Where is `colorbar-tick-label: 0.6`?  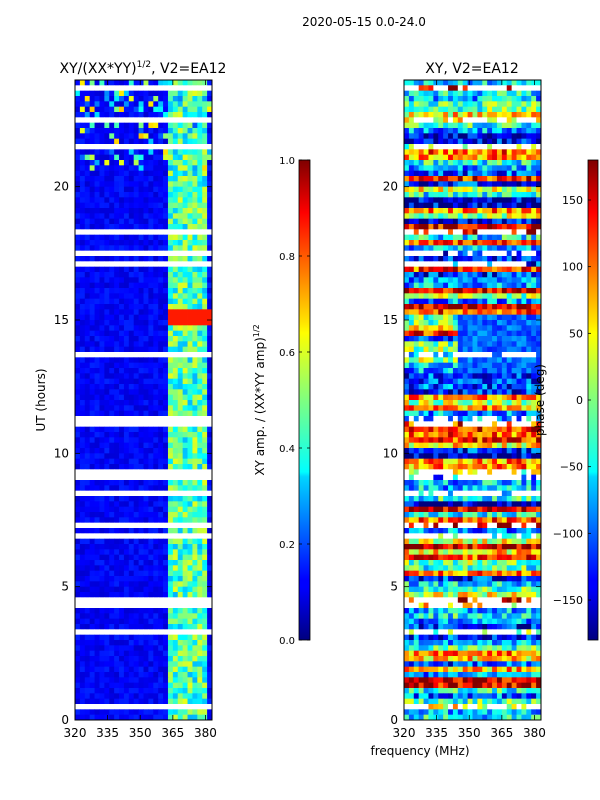
colorbar-tick-label: 0.6 is located at coordinates (287, 353).